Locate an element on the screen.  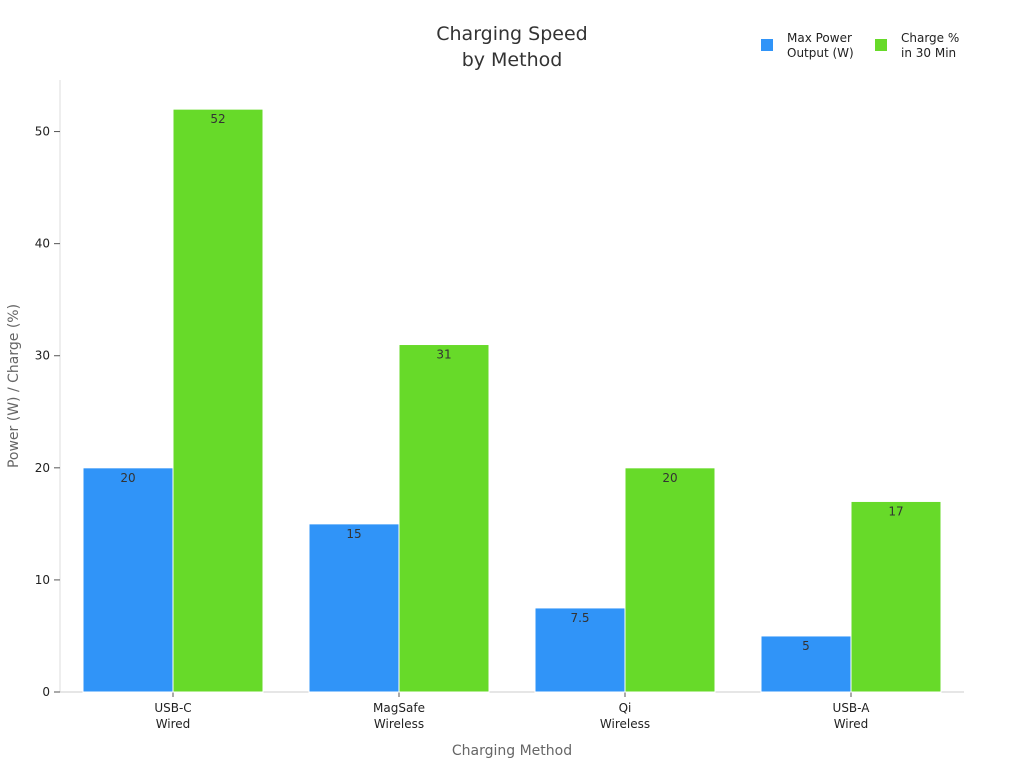
legend-item-max-power: Max Power Output (W) is located at coordinates (807, 45).